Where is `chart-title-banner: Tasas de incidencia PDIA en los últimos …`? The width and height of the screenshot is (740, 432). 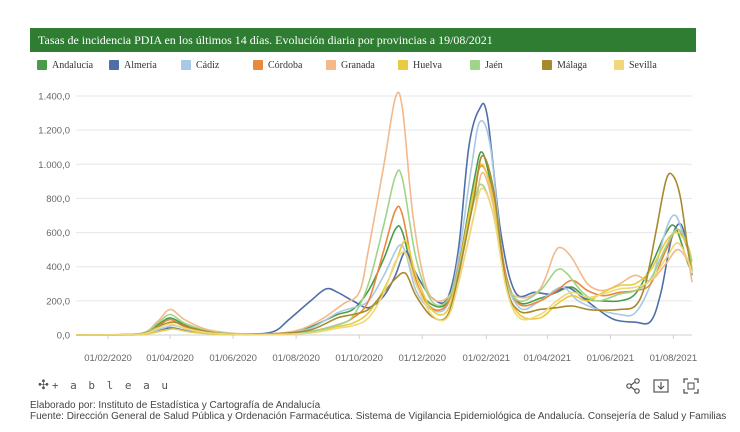 chart-title-banner: Tasas de incidencia PDIA en los últimos … is located at coordinates (363, 40).